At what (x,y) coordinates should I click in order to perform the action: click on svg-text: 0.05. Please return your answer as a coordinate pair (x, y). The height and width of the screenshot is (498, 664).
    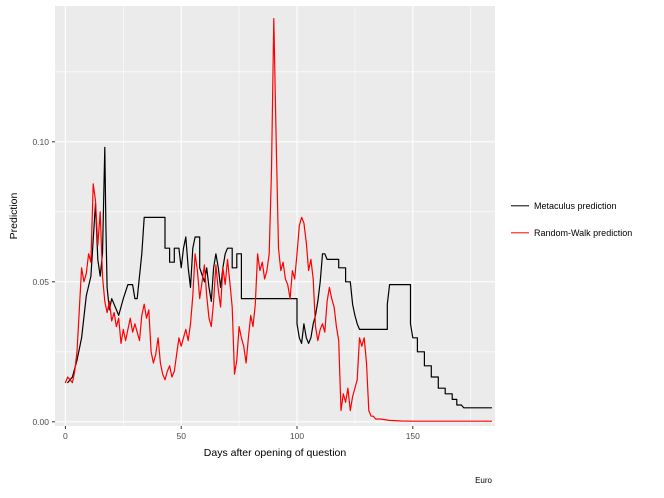
    Looking at the image, I should click on (40, 282).